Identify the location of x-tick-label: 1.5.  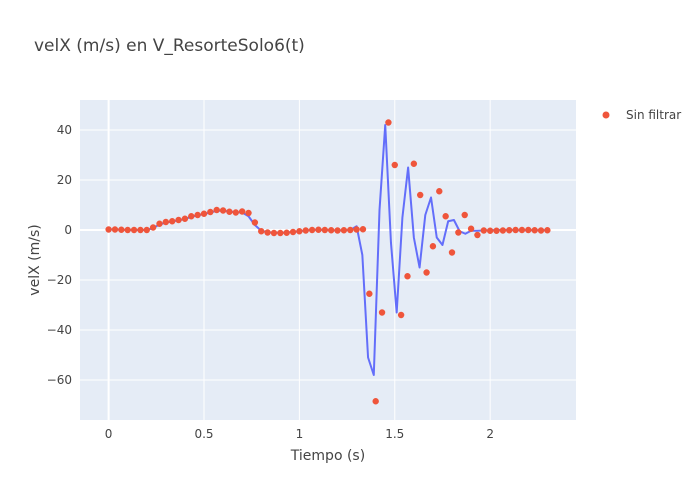
(394, 434).